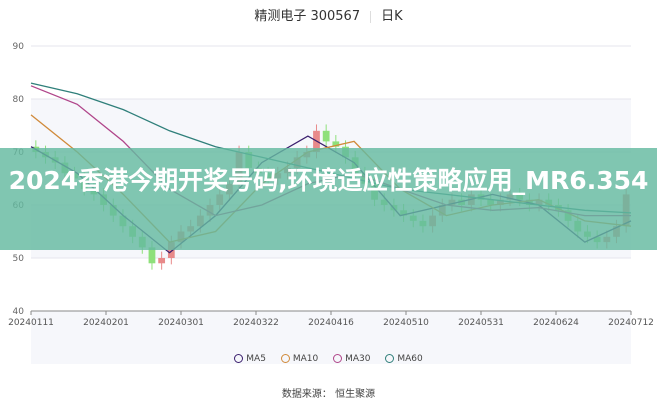 Image resolution: width=657 pixels, height=400 pixels. Describe the element at coordinates (19, 312) in the screenshot. I see `y-tick-label: 40` at that location.